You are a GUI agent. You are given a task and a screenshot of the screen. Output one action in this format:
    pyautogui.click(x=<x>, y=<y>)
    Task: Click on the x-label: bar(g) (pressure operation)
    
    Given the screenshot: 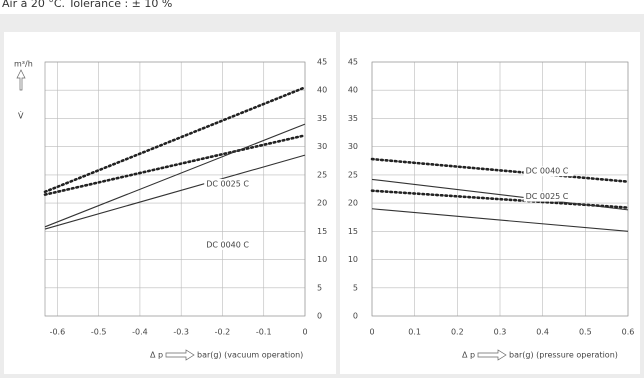 What is the action you would take?
    pyautogui.click(x=563, y=355)
    